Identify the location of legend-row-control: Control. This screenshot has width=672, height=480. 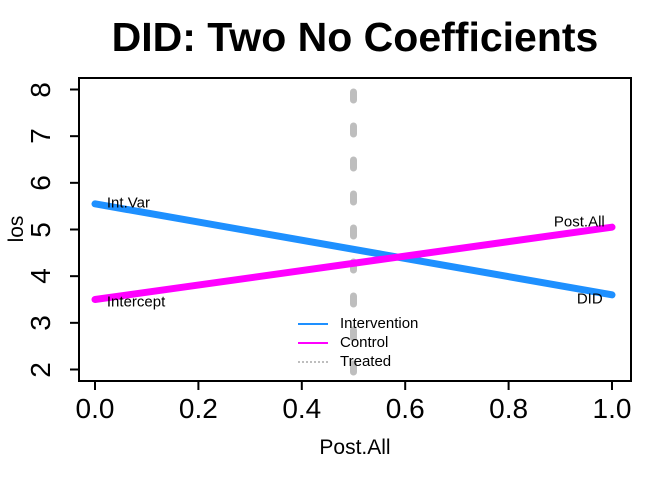
(358, 342).